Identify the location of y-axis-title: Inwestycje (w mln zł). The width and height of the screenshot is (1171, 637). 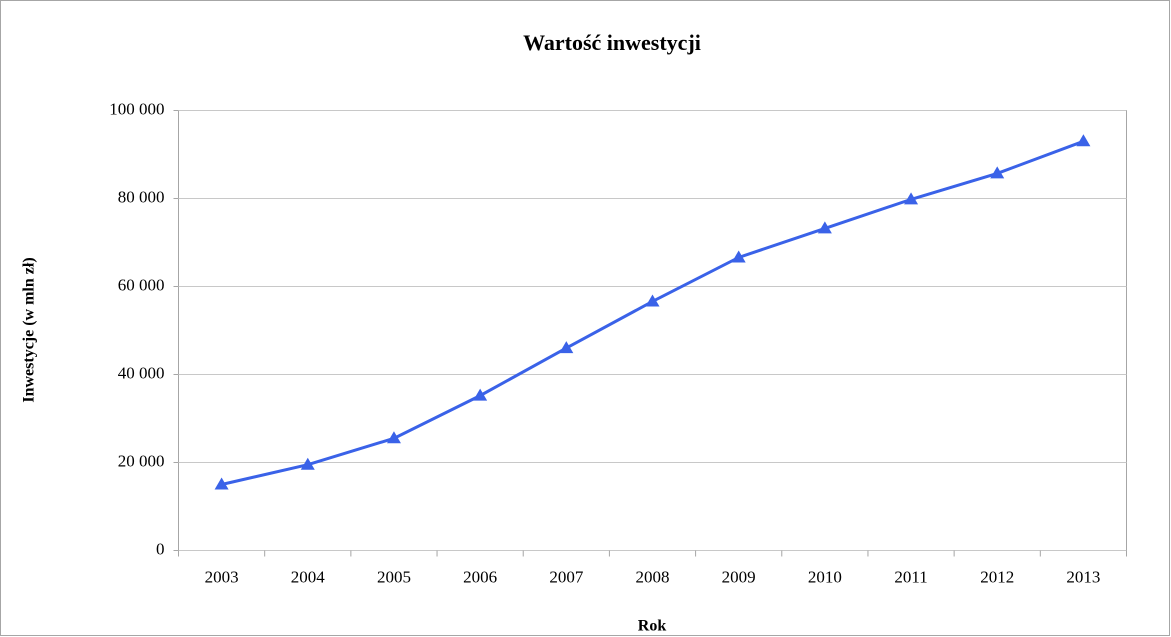
(29, 329).